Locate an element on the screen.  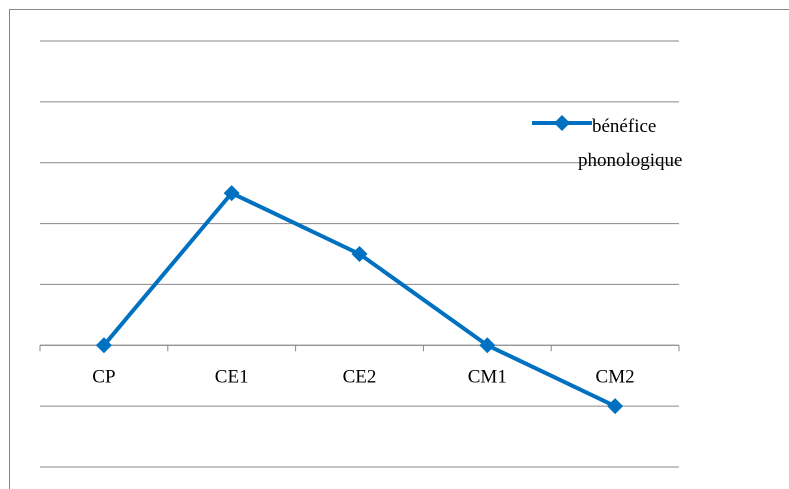
x-tick-label: CP is located at coordinates (103, 377).